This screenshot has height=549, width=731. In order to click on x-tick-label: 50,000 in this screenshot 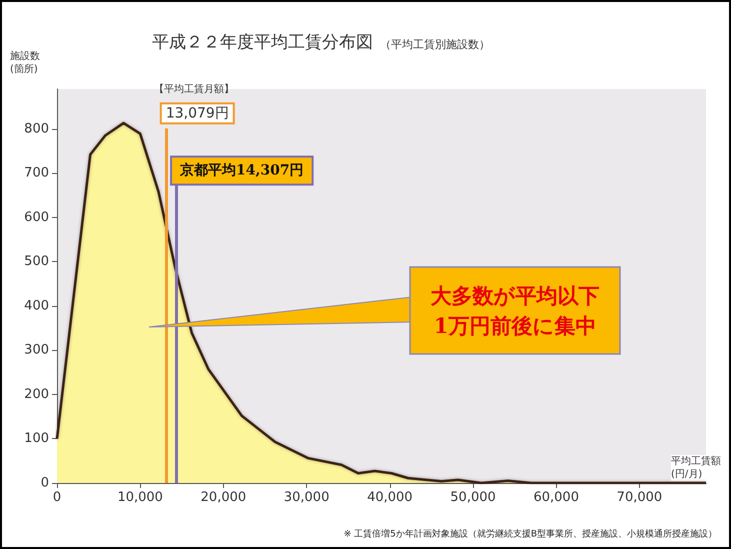, I will do `click(473, 497)`.